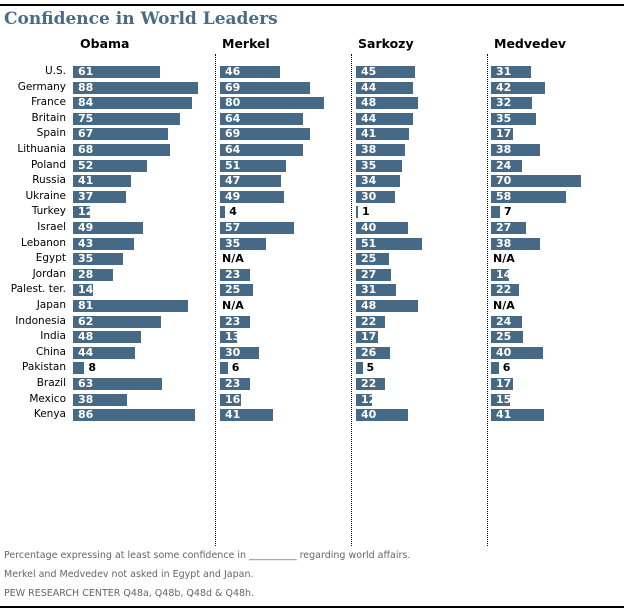 The image size is (624, 612). What do you see at coordinates (233, 212) in the screenshot?
I see `data-label: 4` at bounding box center [233, 212].